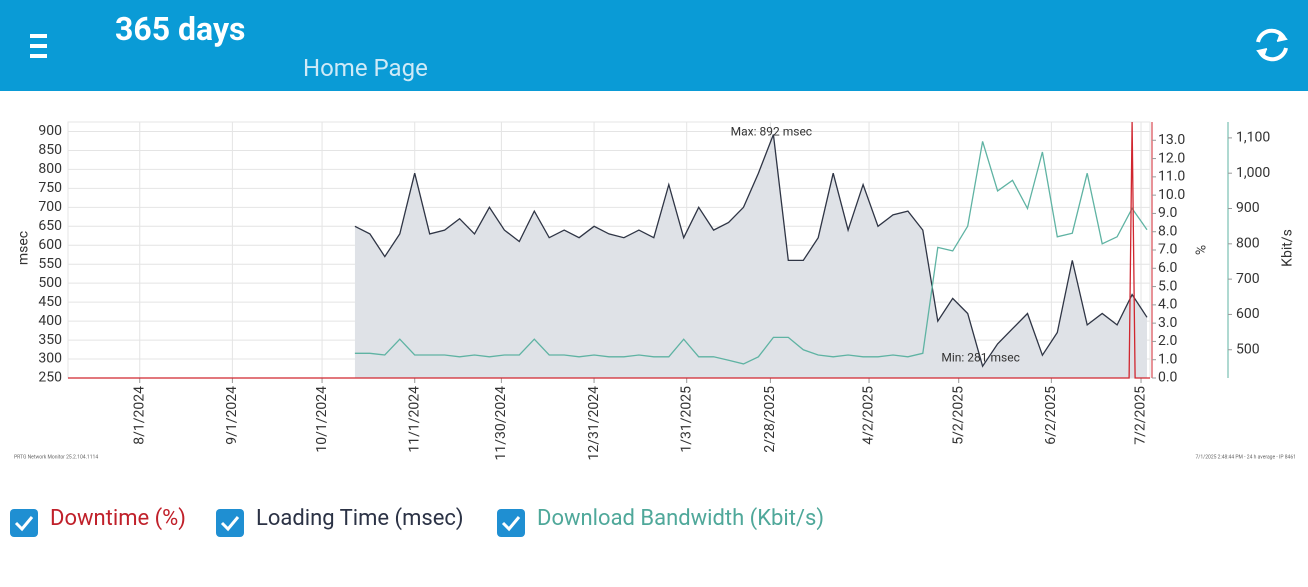 The height and width of the screenshot is (587, 1308). I want to click on refresh-button, so click(1272, 45).